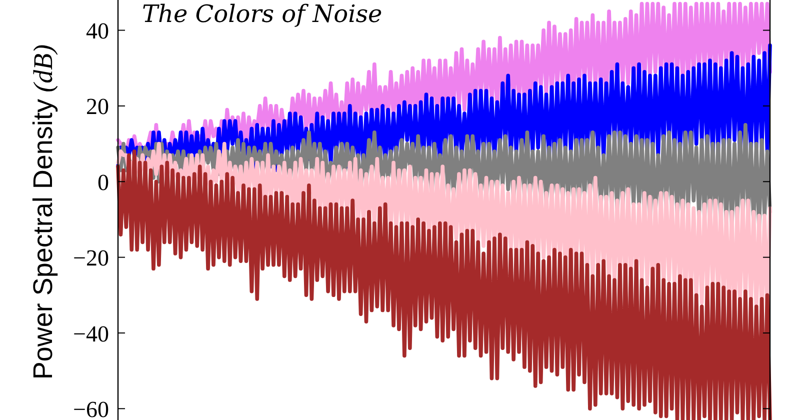  I want to click on y-tick-label: 20, so click(97, 107).